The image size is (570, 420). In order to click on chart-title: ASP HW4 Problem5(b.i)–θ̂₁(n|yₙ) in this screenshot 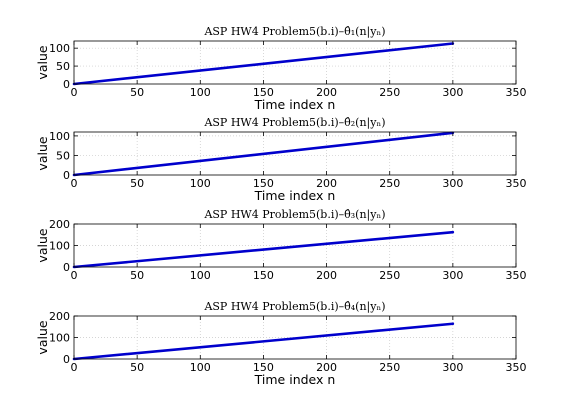, I will do `click(294, 32)`.